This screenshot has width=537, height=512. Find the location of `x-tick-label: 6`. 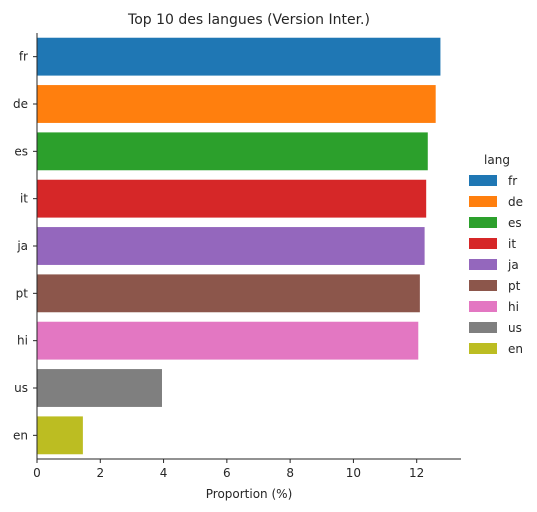

x-tick-label: 6 is located at coordinates (227, 473).